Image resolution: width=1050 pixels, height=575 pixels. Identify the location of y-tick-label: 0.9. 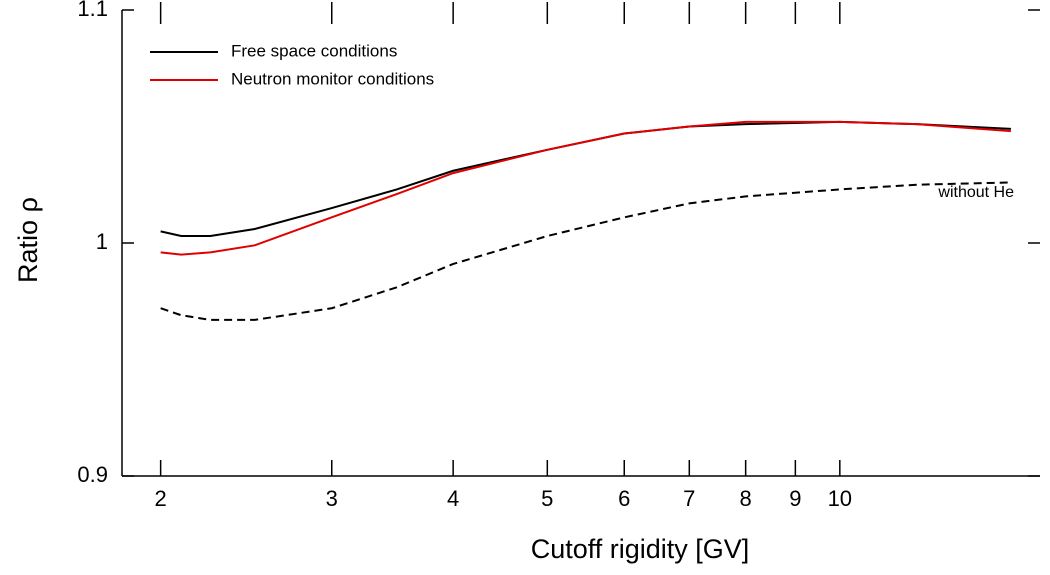
(92, 474).